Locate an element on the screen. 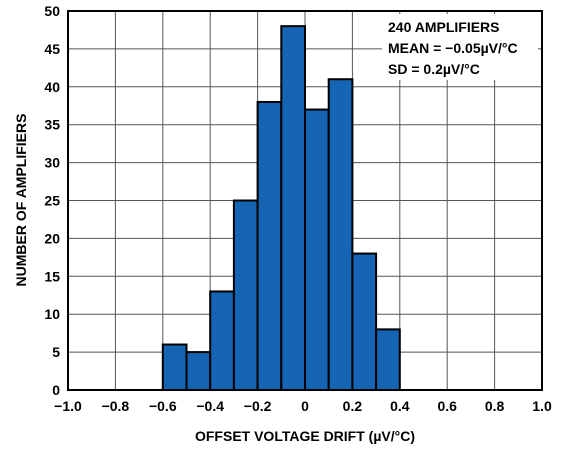  y-axis-label: NUMBER OF AMPLIFIERS is located at coordinates (21, 200).